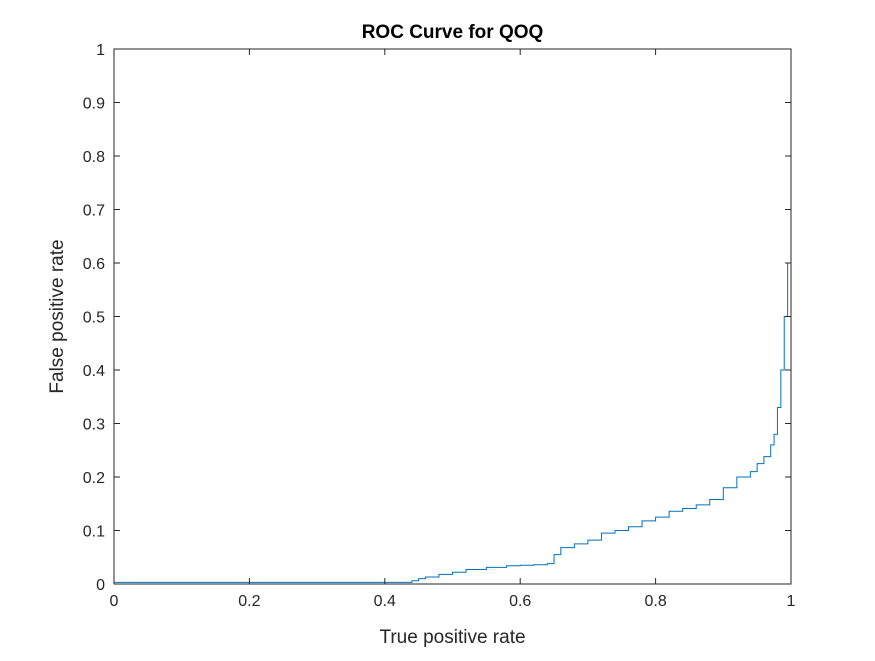 The height and width of the screenshot is (661, 875). What do you see at coordinates (94, 532) in the screenshot?
I see `y-tick-label: 0.1` at bounding box center [94, 532].